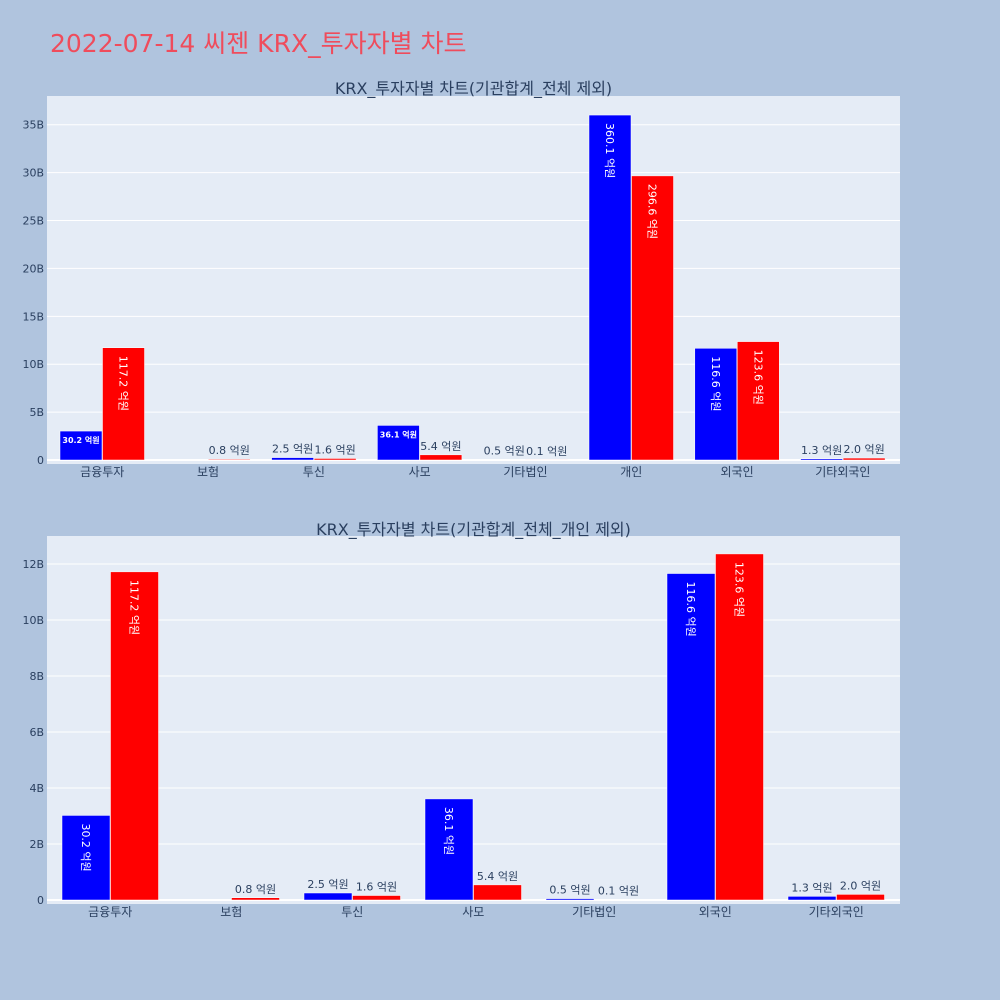 The width and height of the screenshot is (1000, 1000). I want to click on y-tick-label: 6B, so click(36, 732).